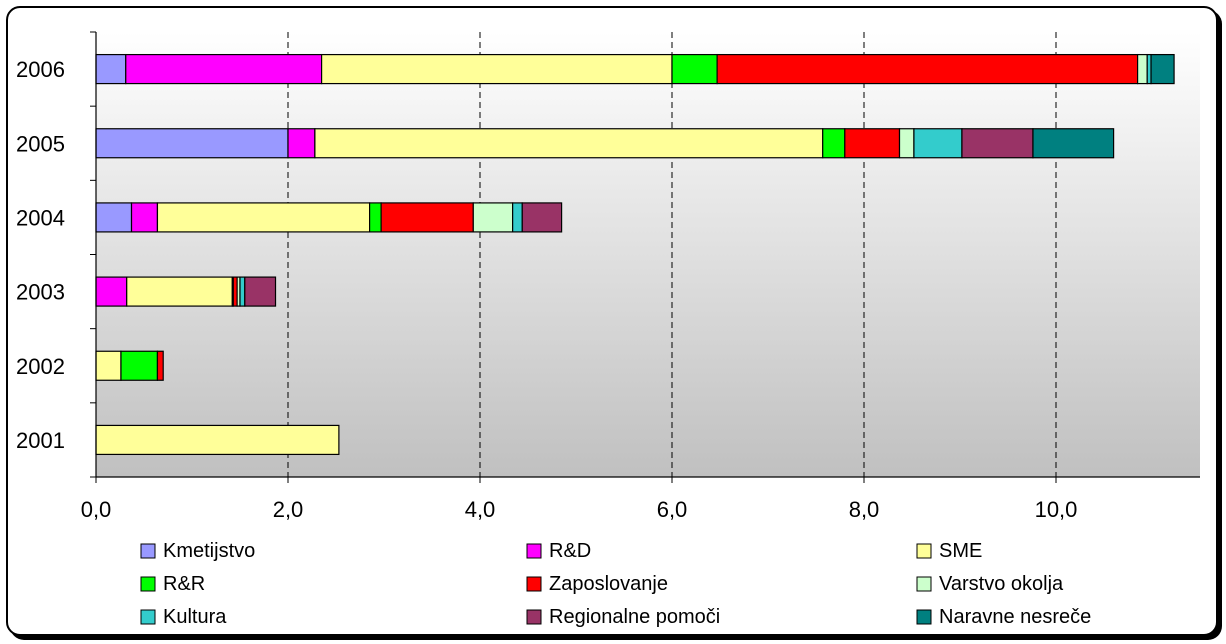 This screenshot has width=1226, height=644. What do you see at coordinates (40, 292) in the screenshot?
I see `y-tick-label: 2003` at bounding box center [40, 292].